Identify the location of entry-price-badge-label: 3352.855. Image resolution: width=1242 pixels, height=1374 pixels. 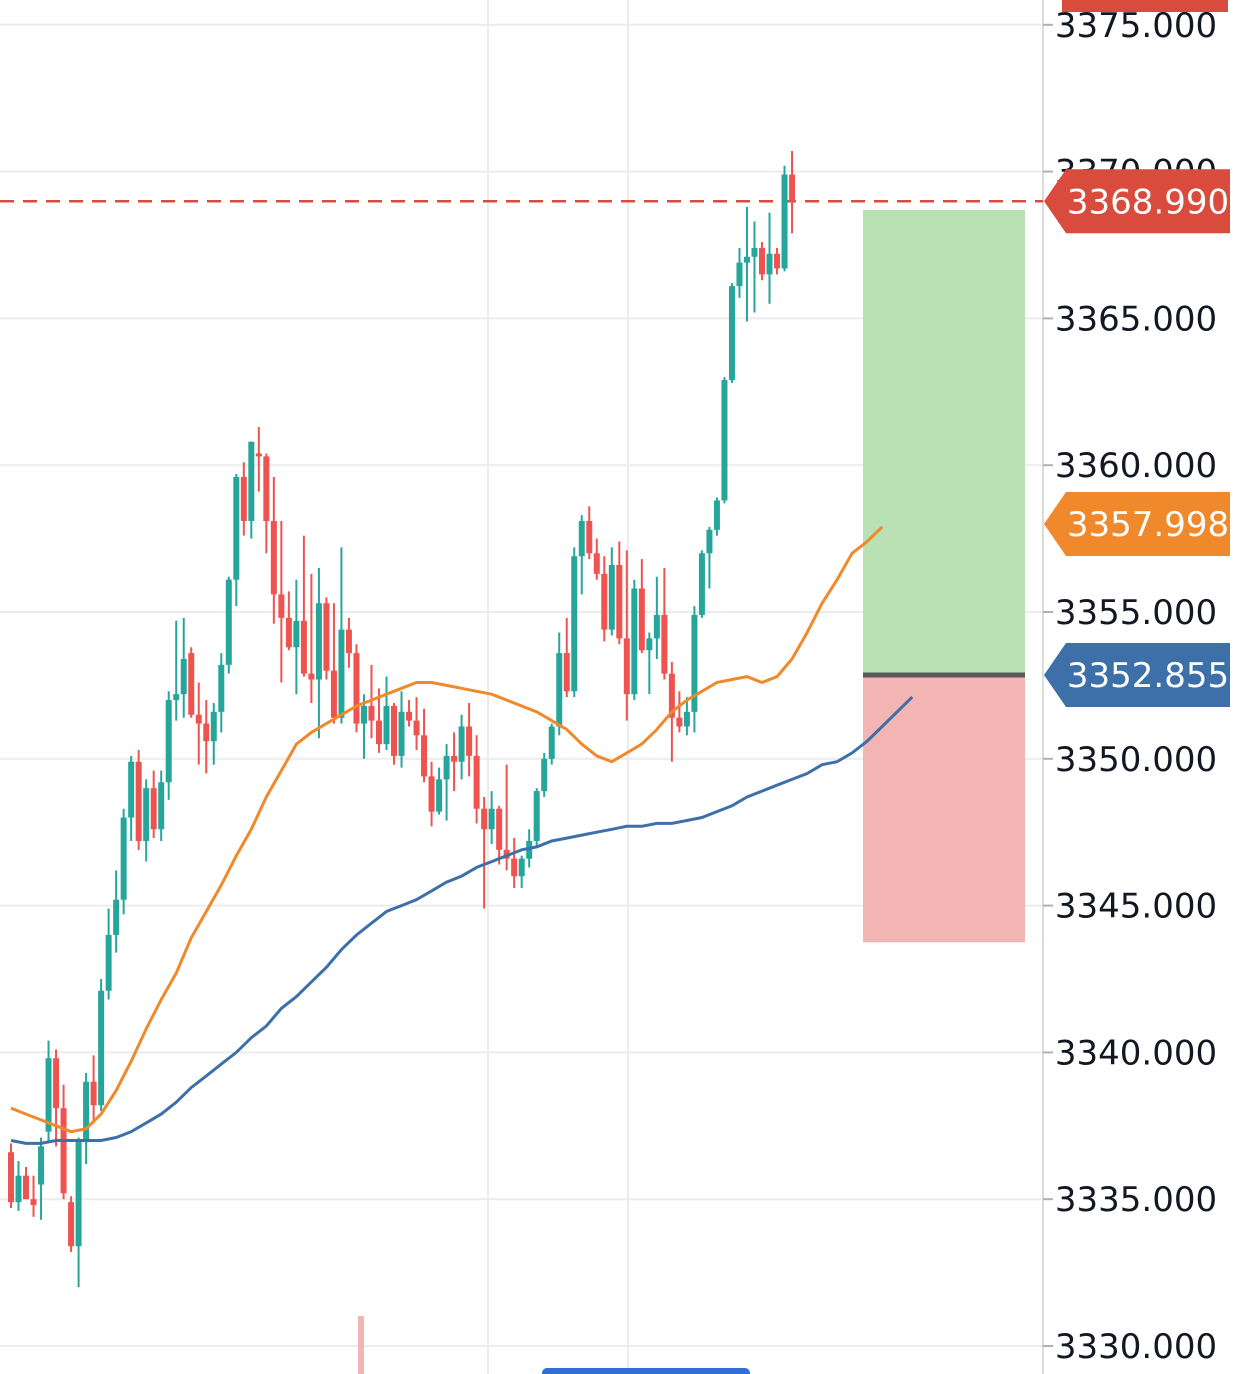
(1148, 676).